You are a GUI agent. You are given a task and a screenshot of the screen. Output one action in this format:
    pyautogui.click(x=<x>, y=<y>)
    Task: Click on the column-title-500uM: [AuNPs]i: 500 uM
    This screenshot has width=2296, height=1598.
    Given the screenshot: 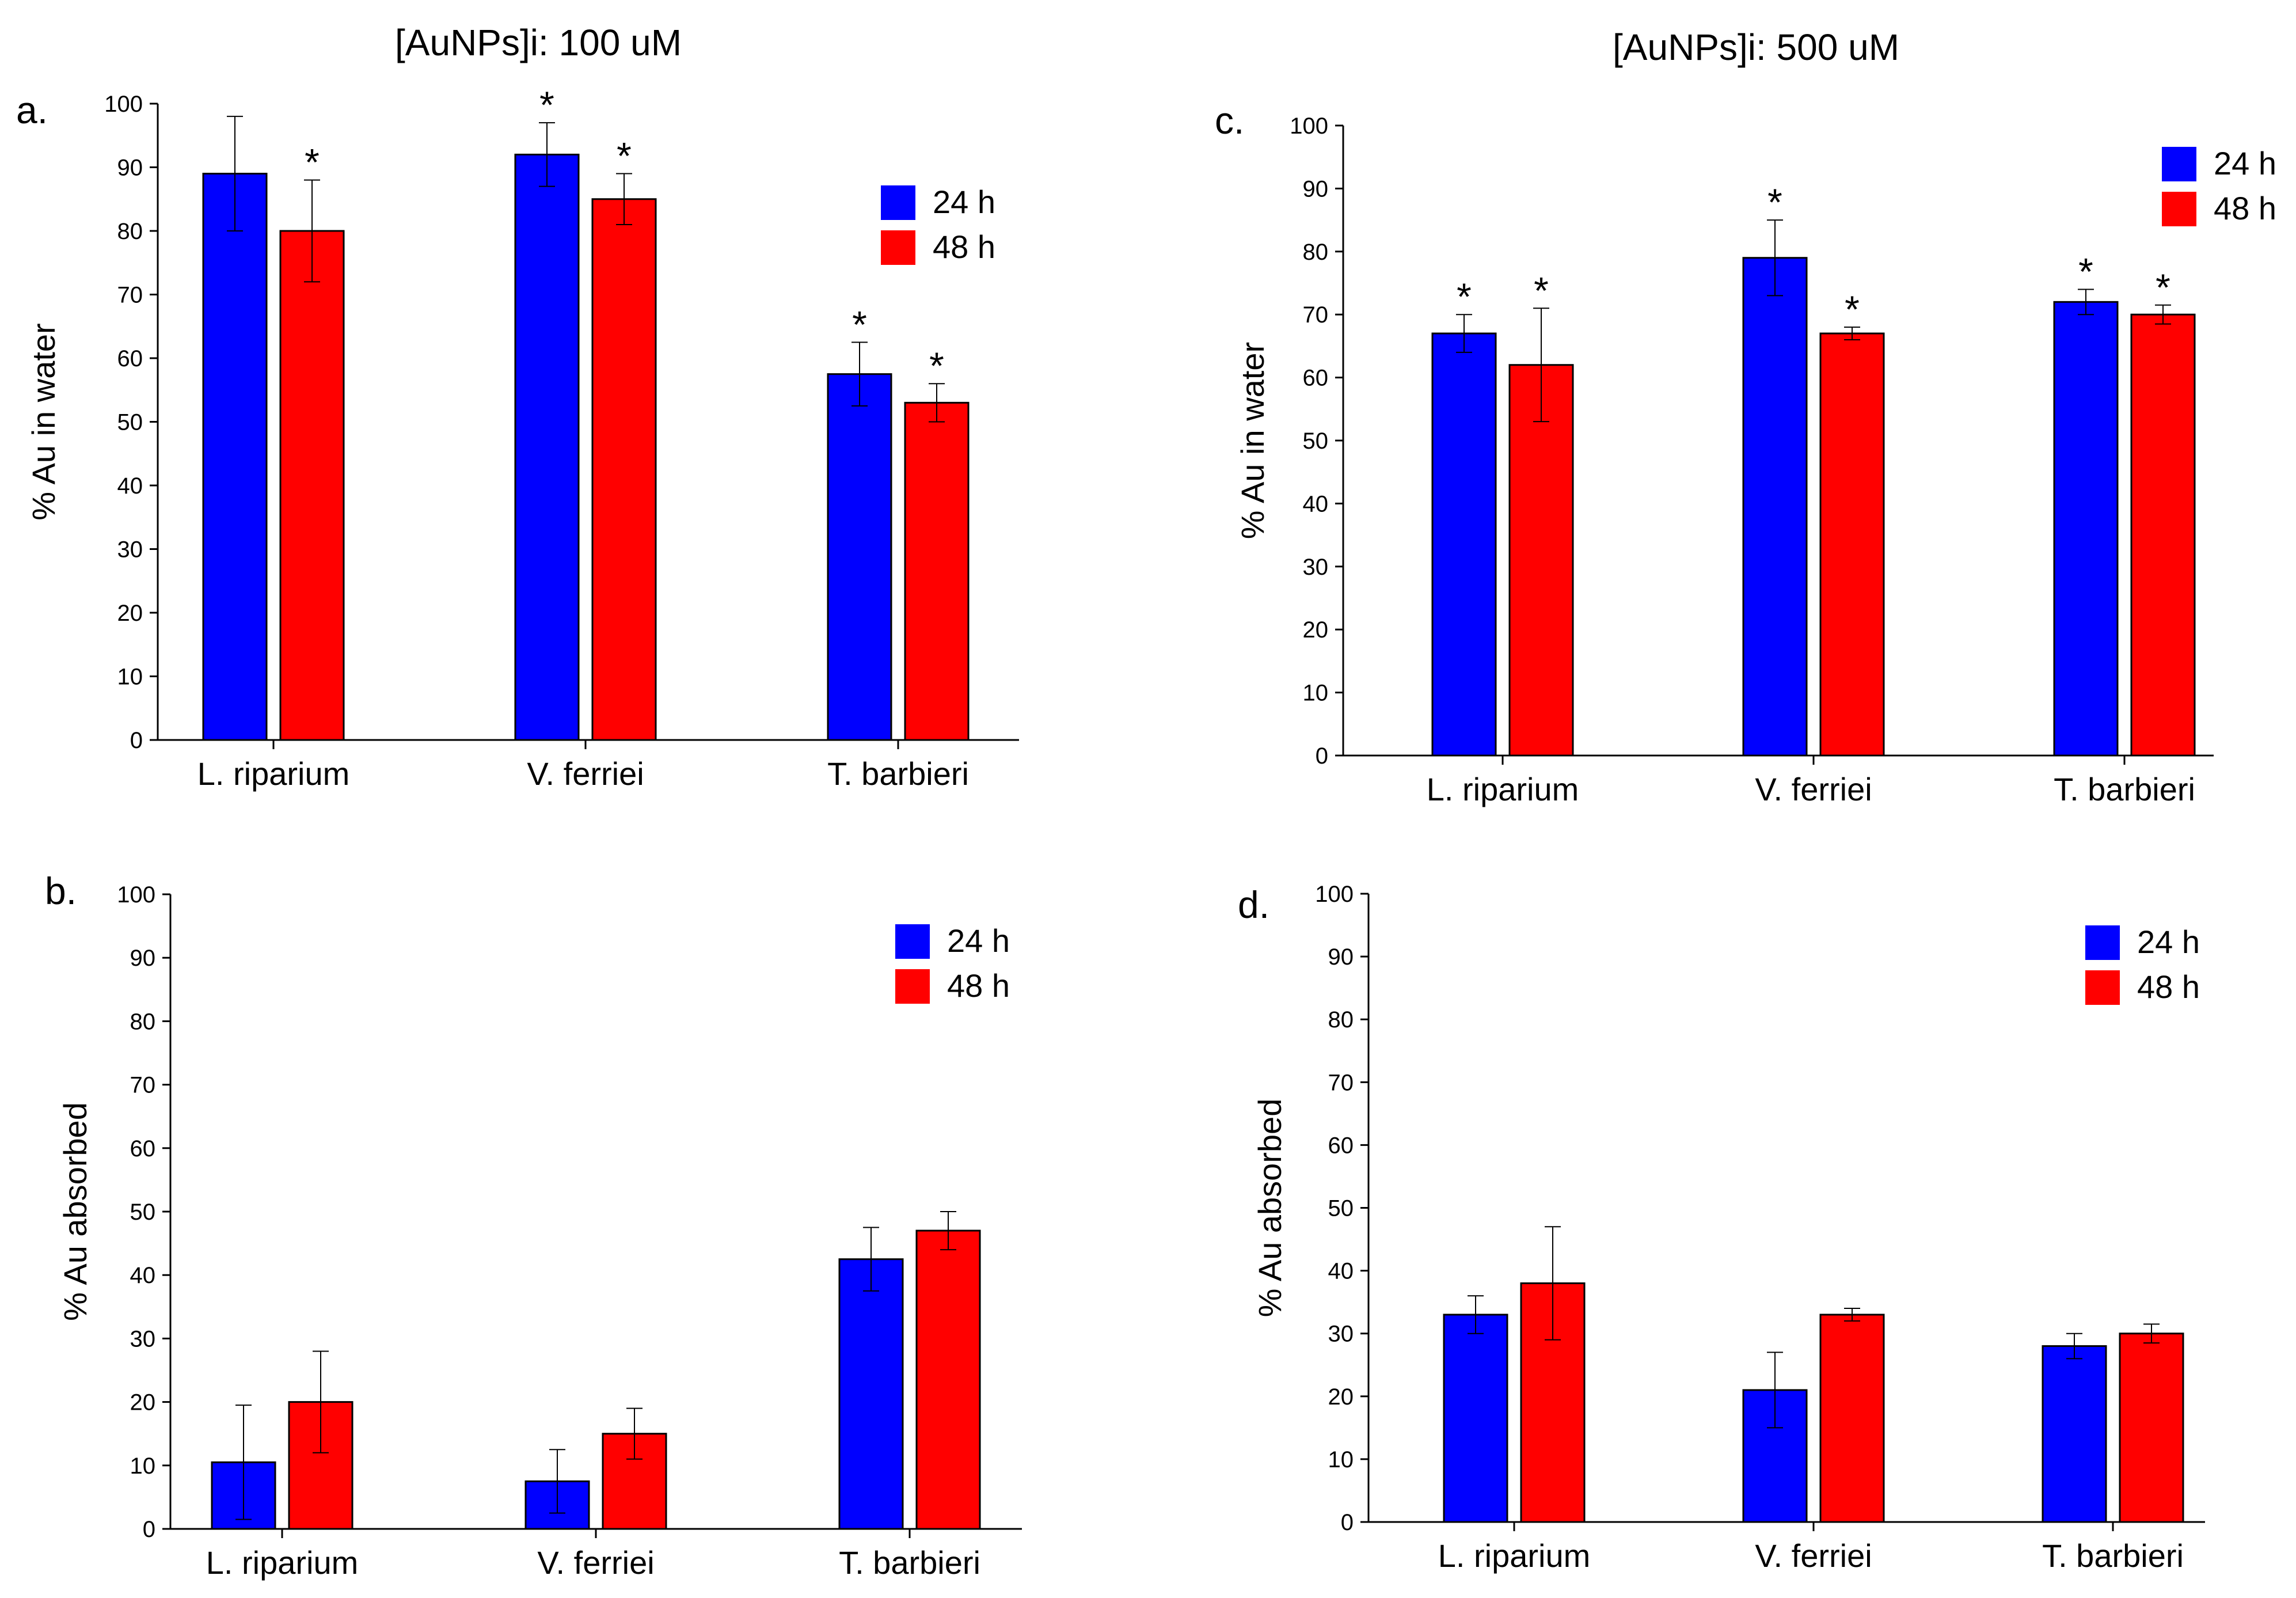 What is the action you would take?
    pyautogui.click(x=1756, y=47)
    